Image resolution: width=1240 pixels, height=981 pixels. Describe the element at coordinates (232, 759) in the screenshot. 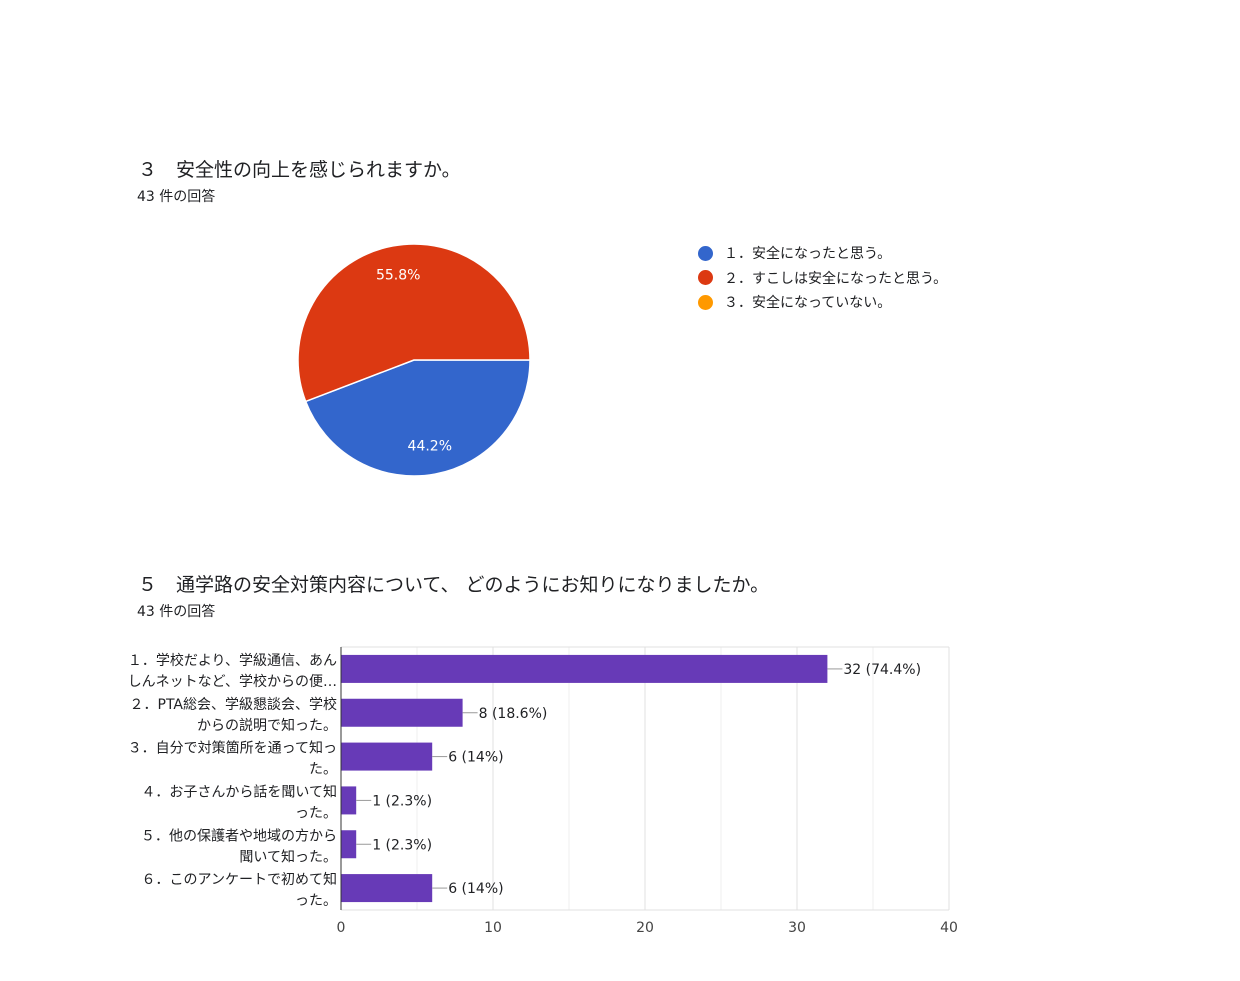

I see `category-label: ３．自分で対策箇所を通って知った。` at that location.